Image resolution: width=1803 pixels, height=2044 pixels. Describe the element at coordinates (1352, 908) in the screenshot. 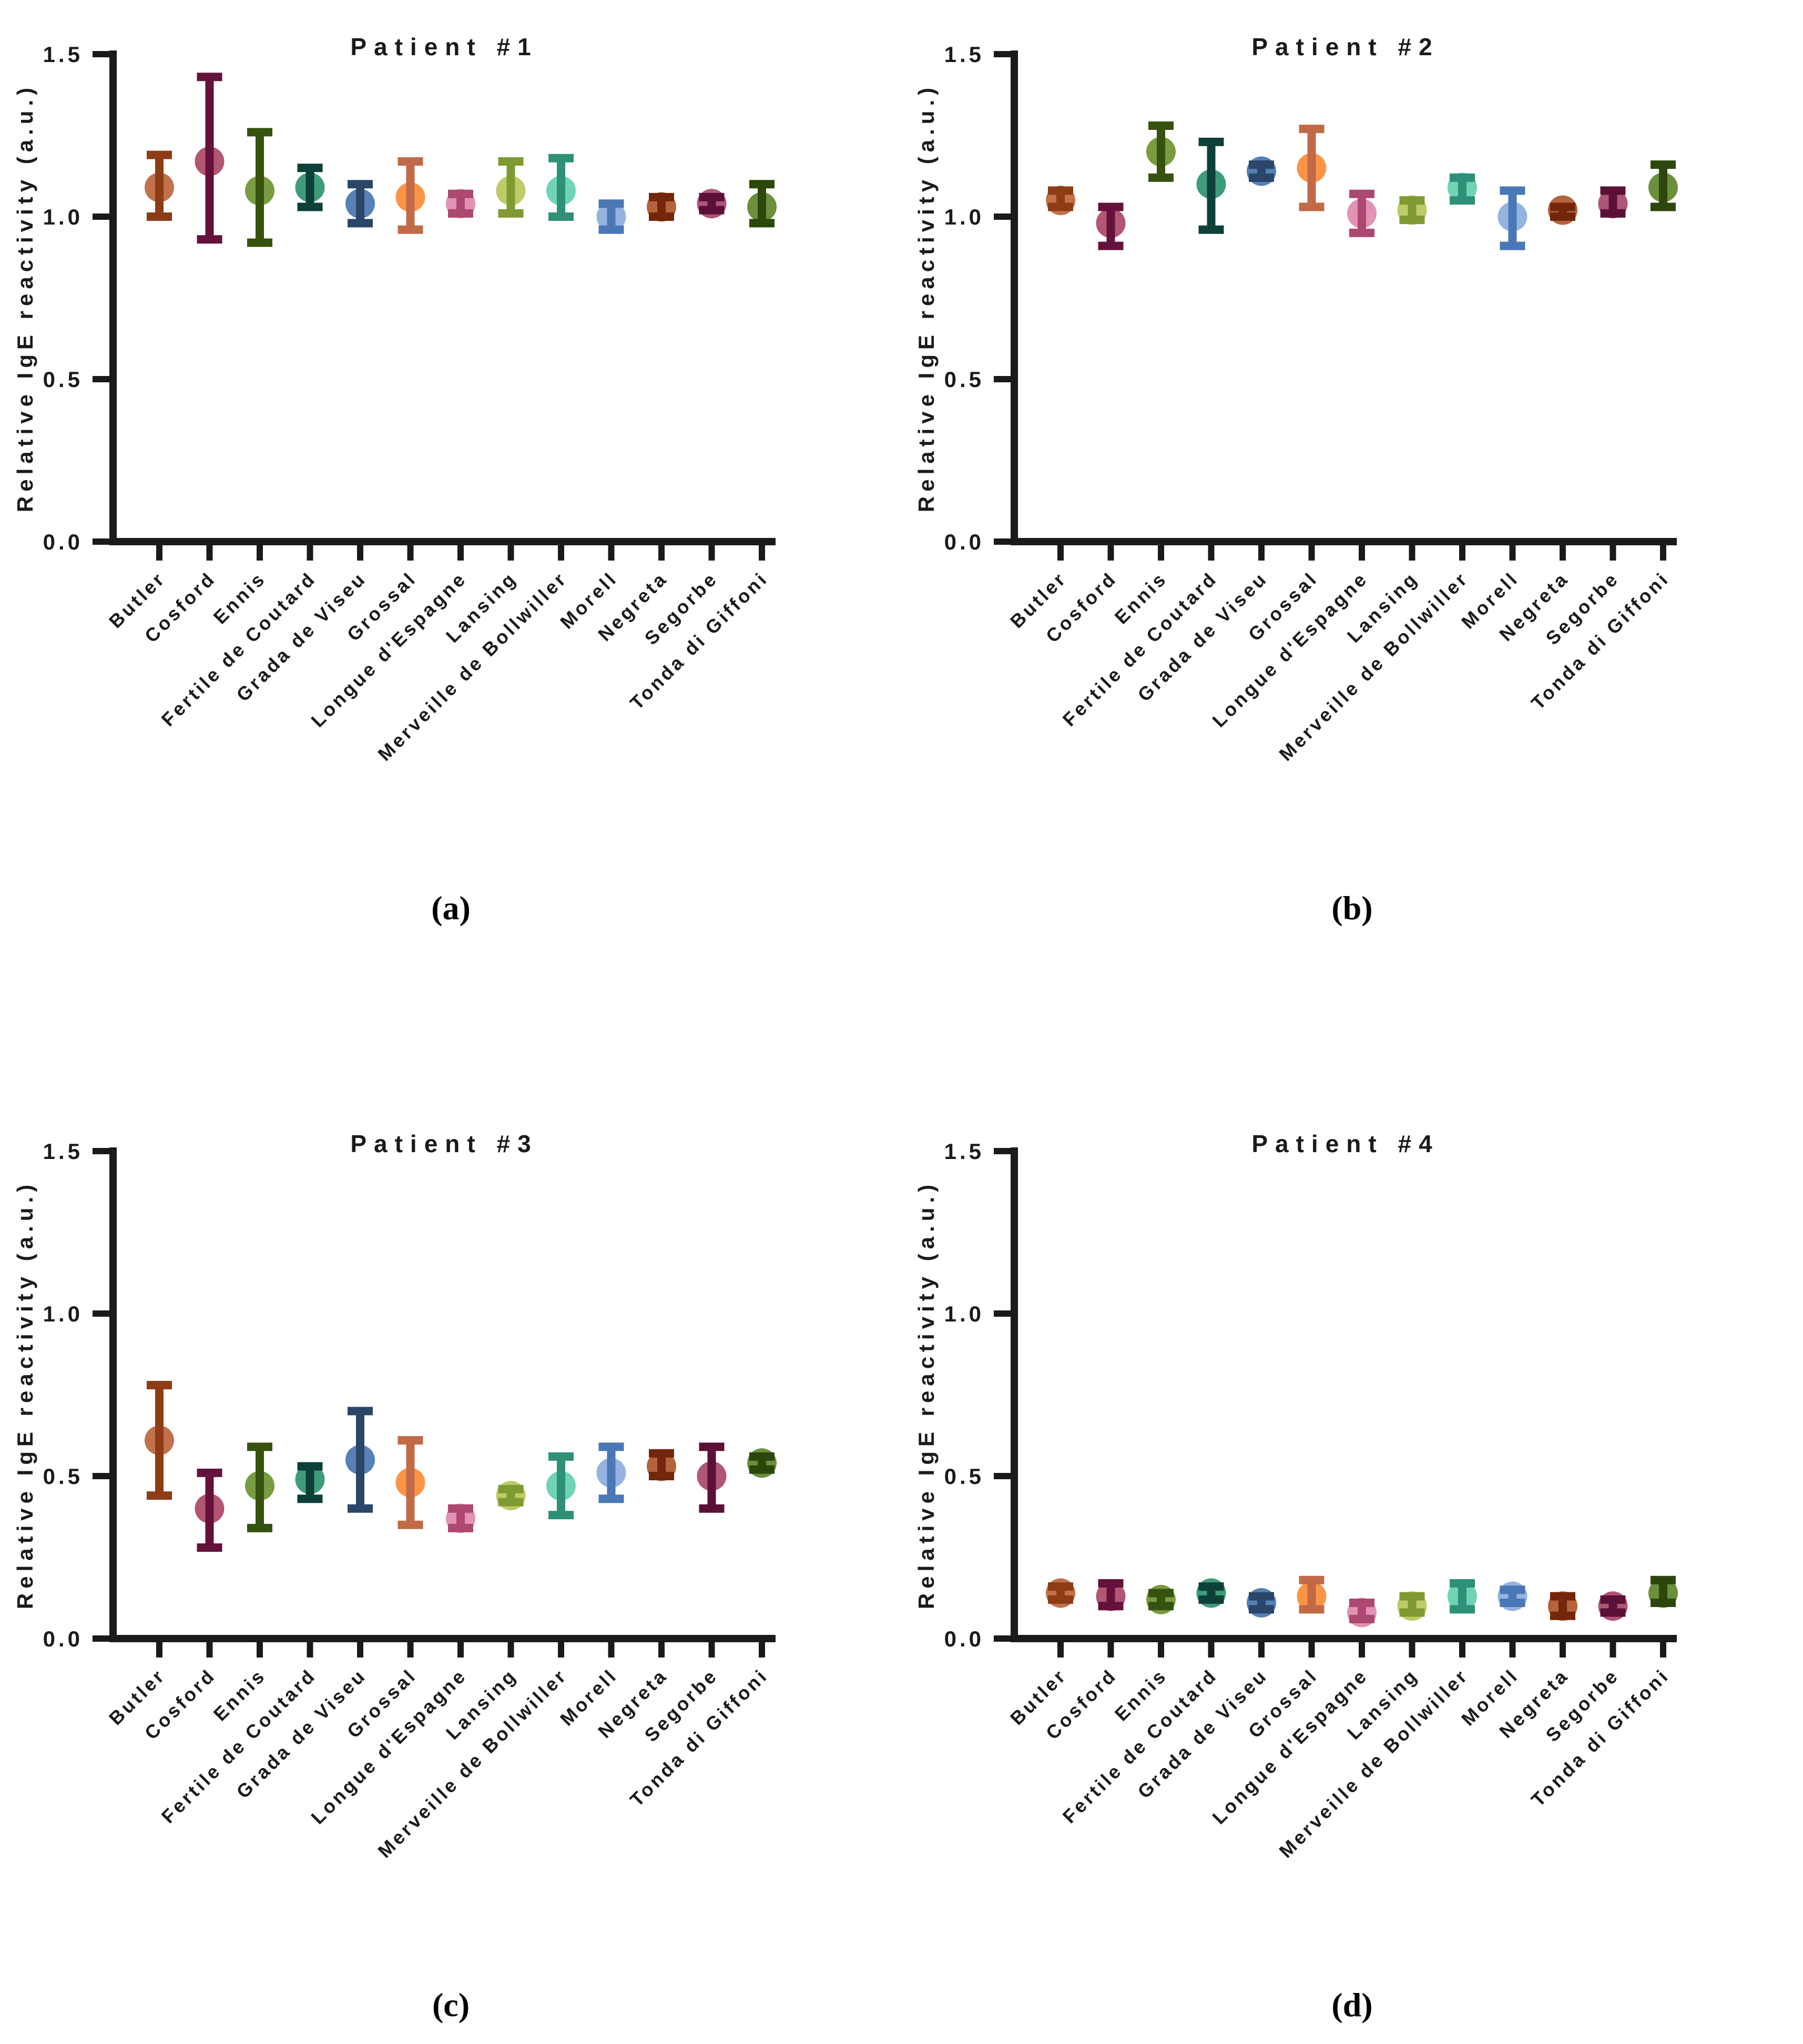

I see `panel-letter-b: (b)` at that location.